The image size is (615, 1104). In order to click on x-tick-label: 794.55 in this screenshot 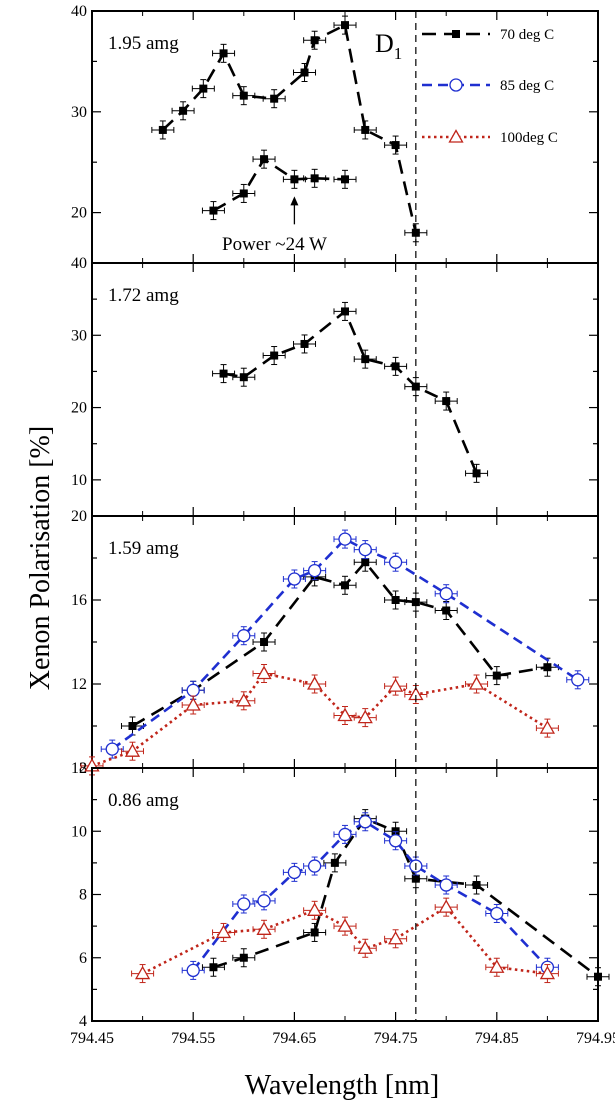, I will do `click(193, 1038)`.